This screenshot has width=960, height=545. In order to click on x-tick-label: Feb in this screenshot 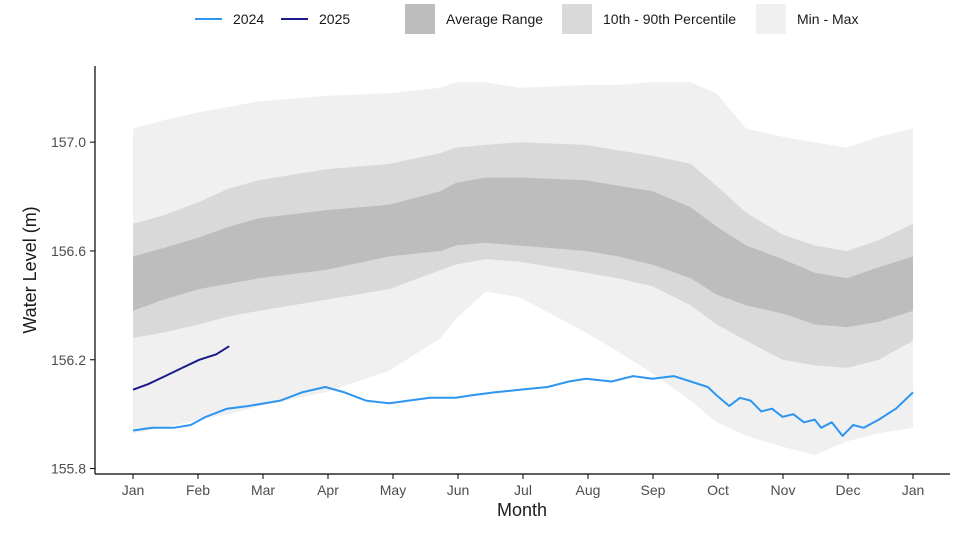, I will do `click(198, 490)`.